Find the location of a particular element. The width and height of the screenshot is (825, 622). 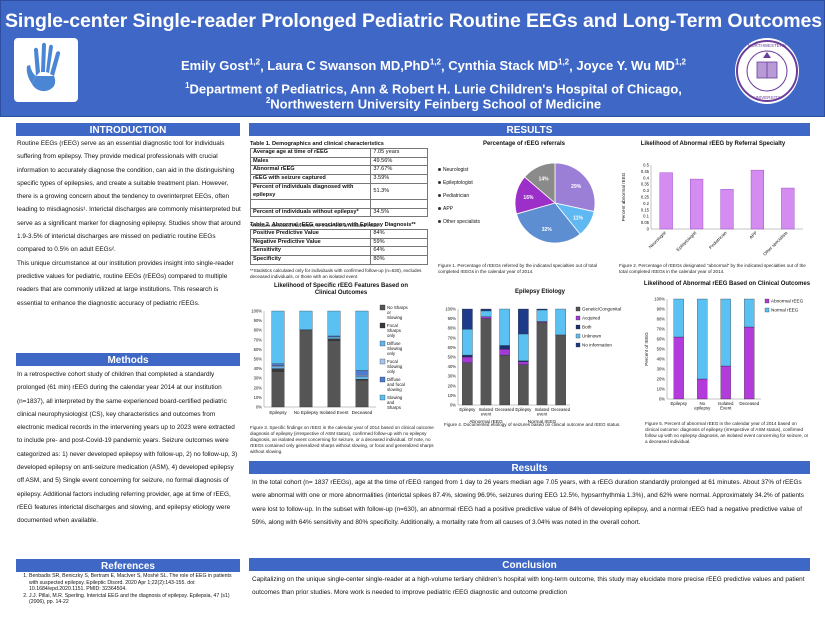

y-tick-label: 30% is located at coordinates (661, 369).